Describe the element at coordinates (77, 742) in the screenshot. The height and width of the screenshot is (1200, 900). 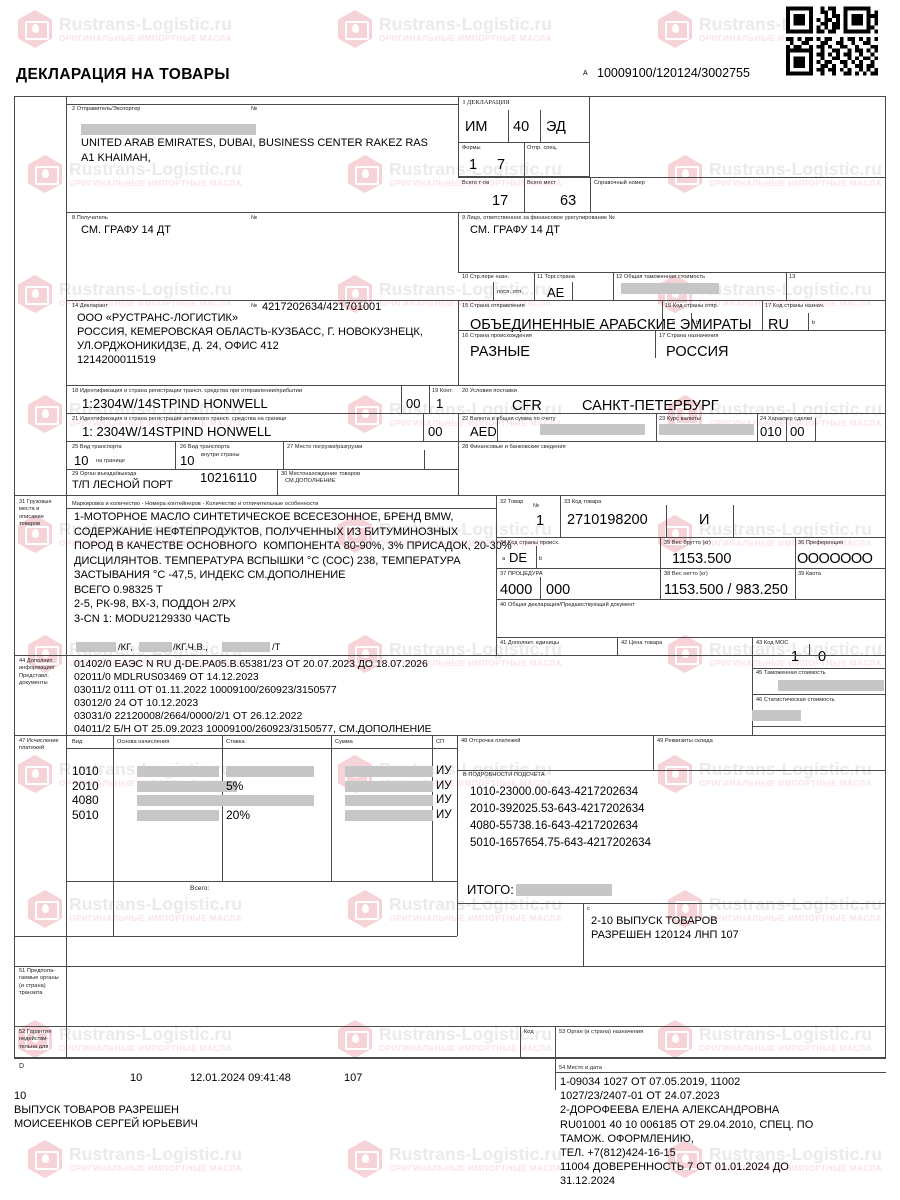
I see `box47-col-kind: Вид` at that location.